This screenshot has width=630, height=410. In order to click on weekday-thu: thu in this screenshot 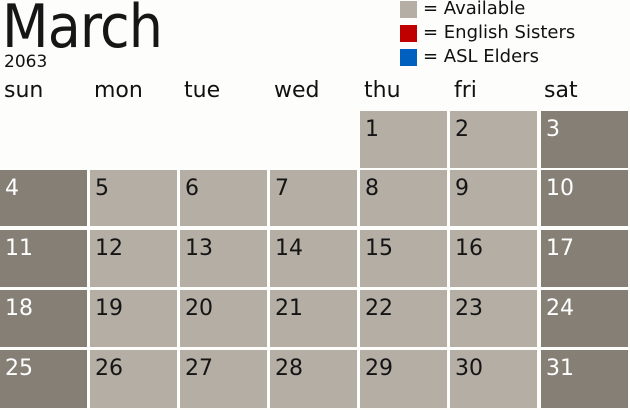, I will do `click(382, 90)`.